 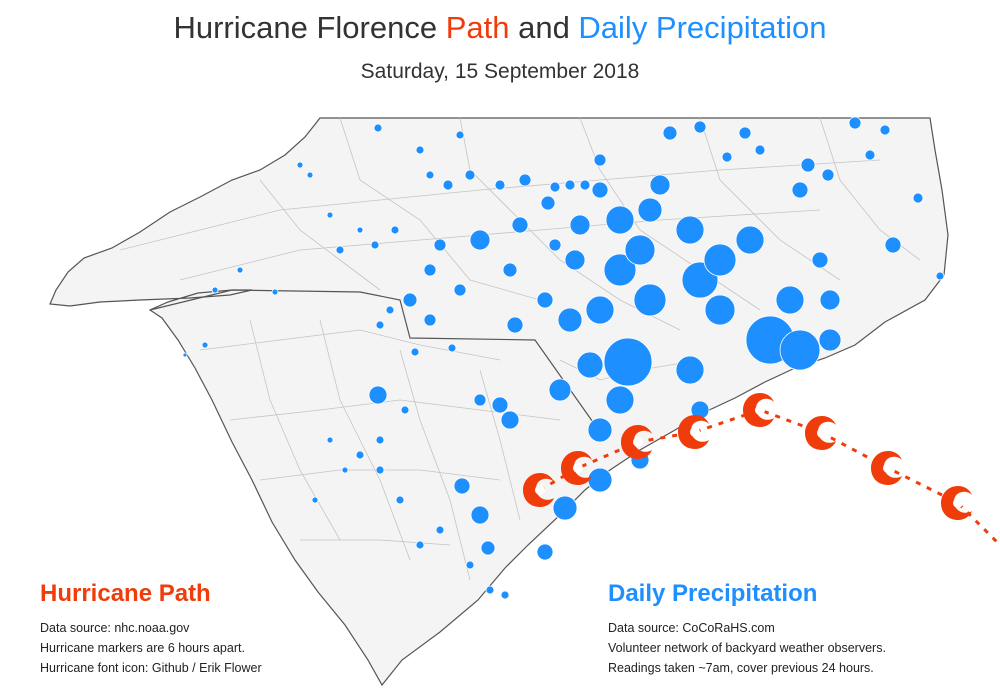 I want to click on precip-legend-line: Data source: CoCoRaHS.com, so click(x=691, y=628).